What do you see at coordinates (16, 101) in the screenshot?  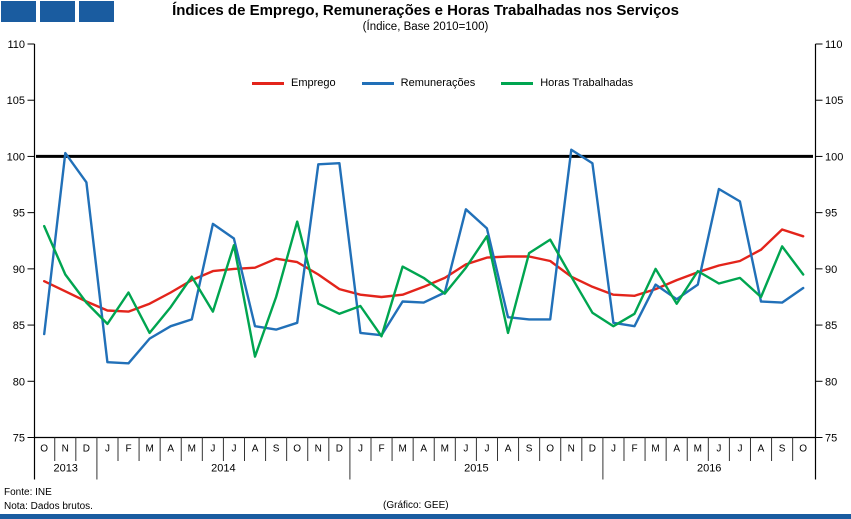 I see `y-axis-label-left: 105` at bounding box center [16, 101].